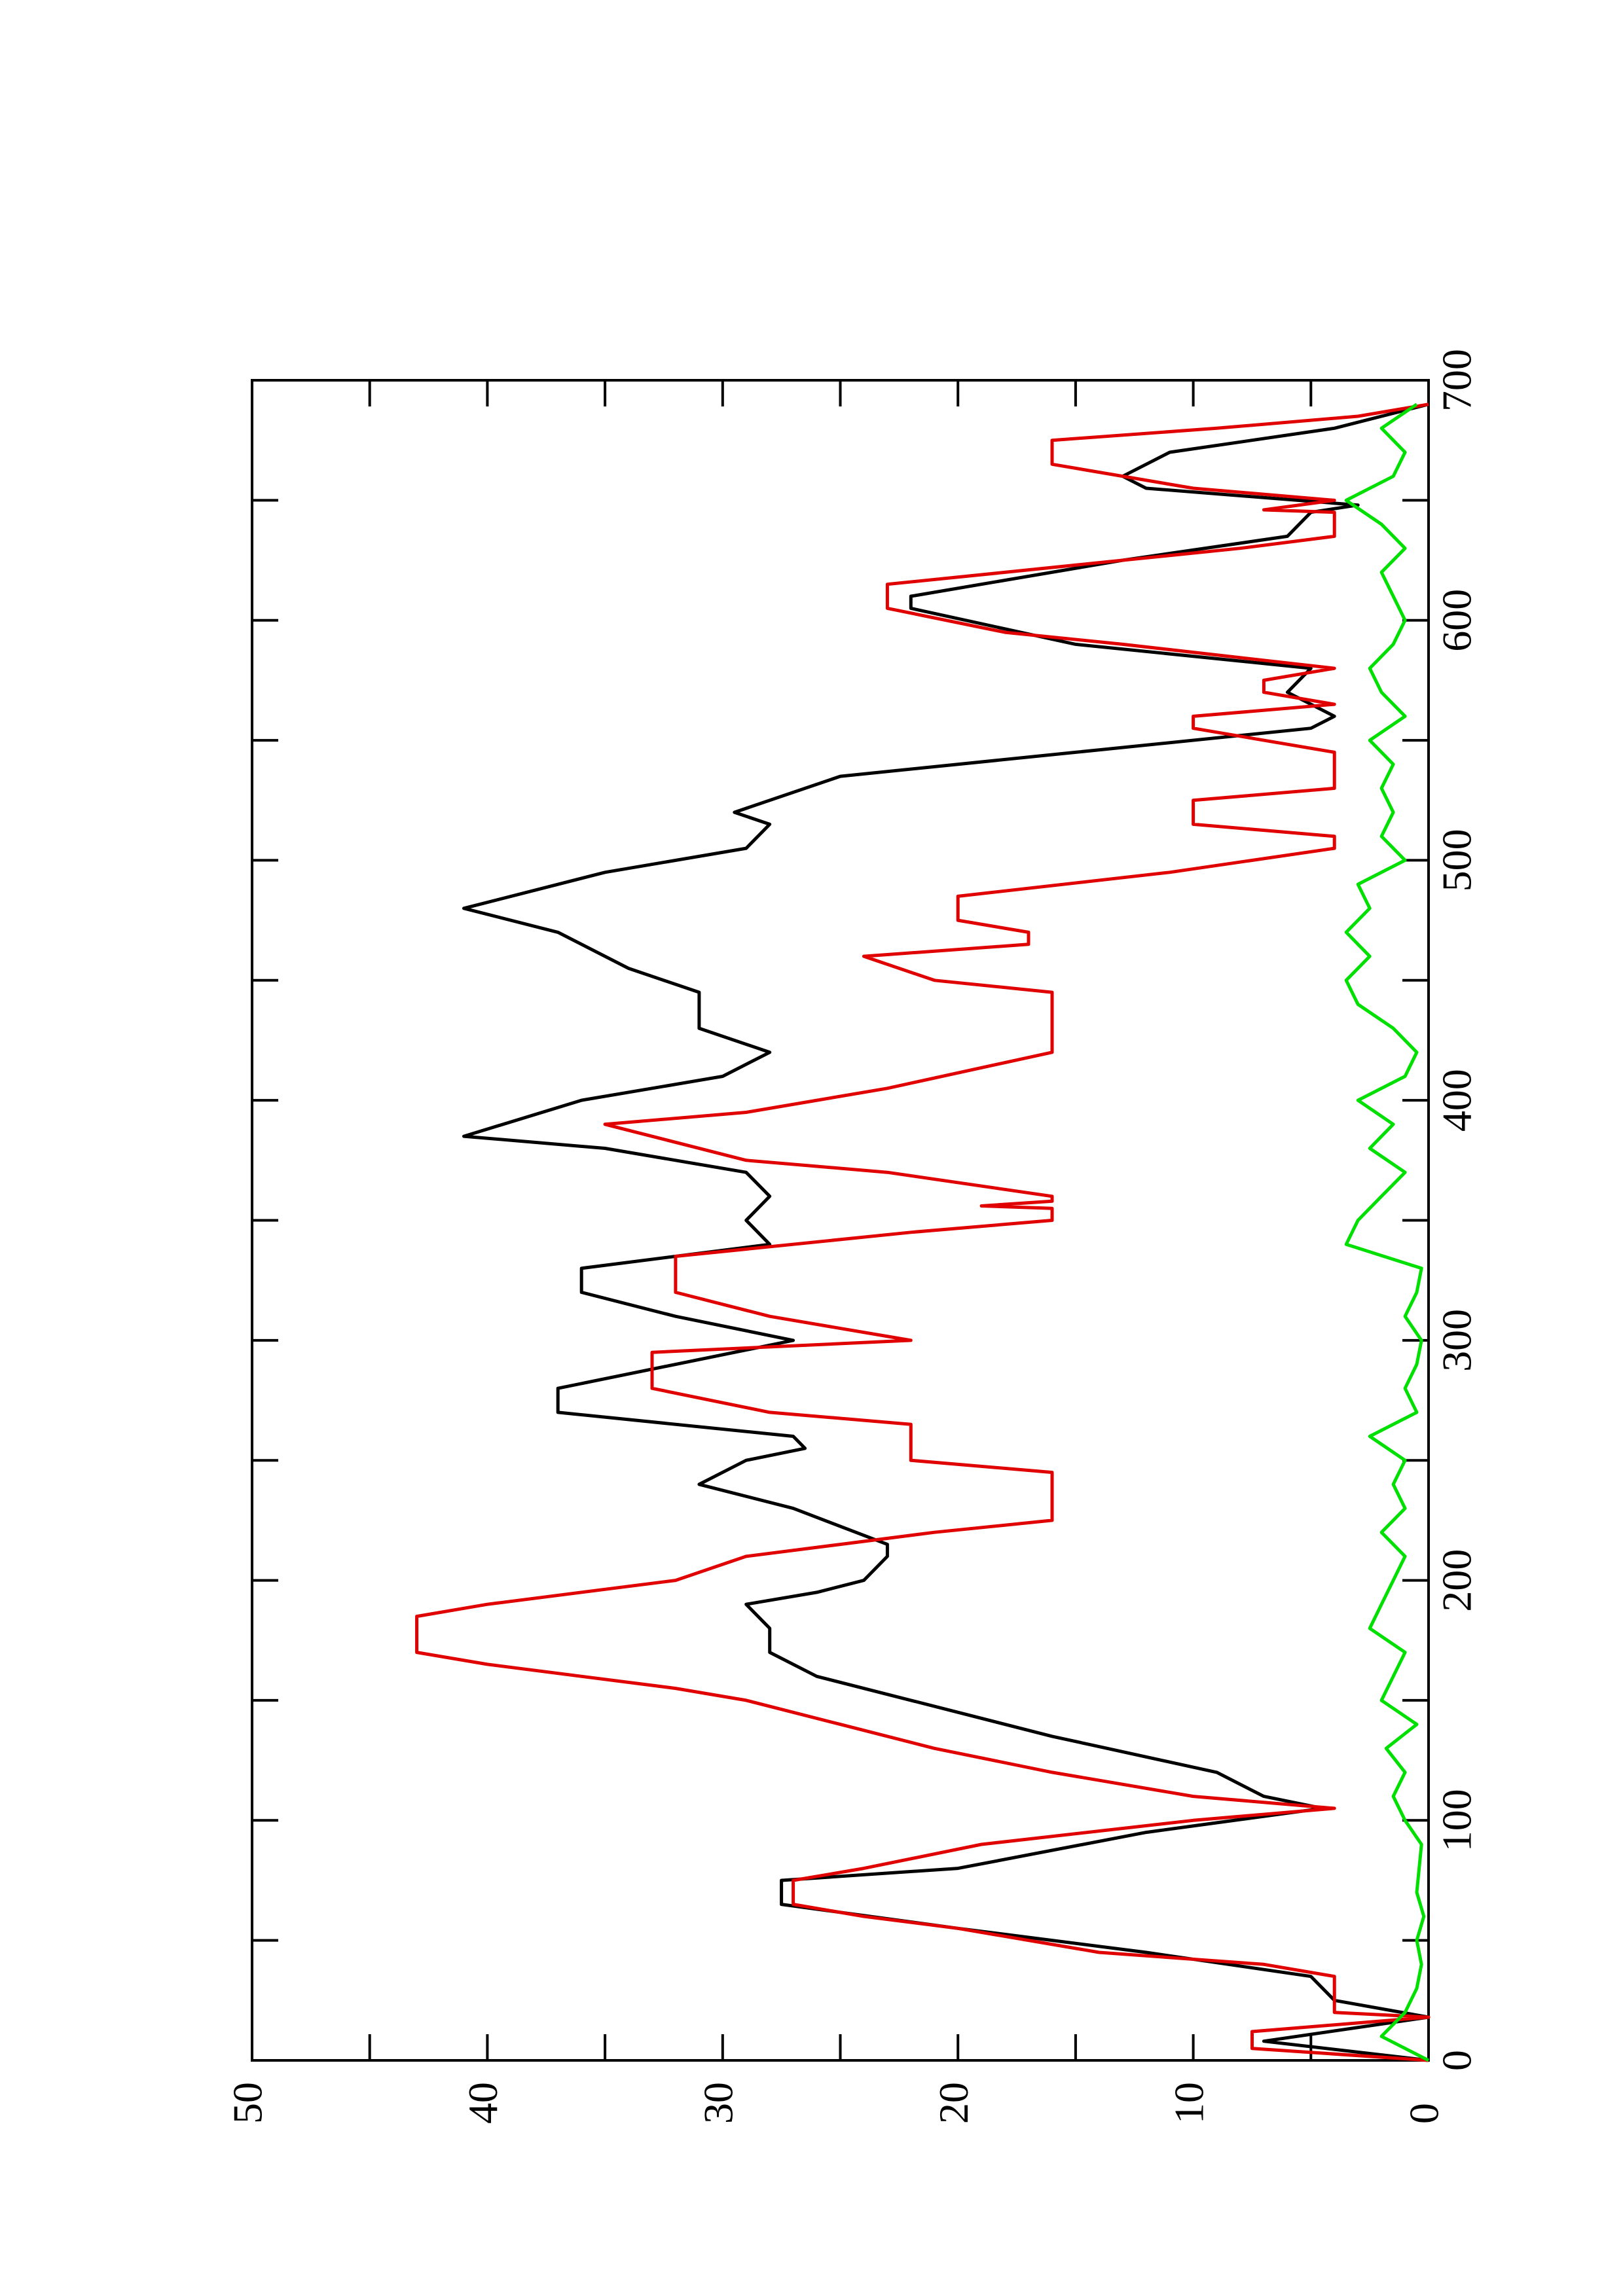 Image resolution: width=1623 pixels, height=2296 pixels. Describe the element at coordinates (1424, 2113) in the screenshot. I see `y-tick-label: 0` at that location.